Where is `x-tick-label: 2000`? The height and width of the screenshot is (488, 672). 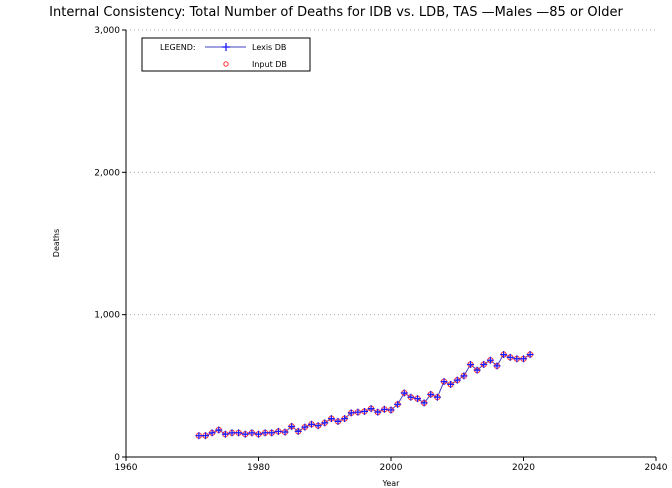 x-tick-label: 2000 is located at coordinates (391, 468).